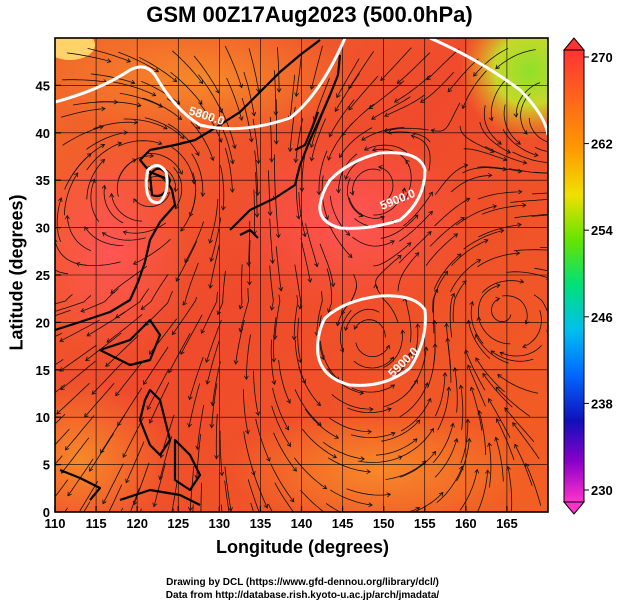 The width and height of the screenshot is (619, 605). What do you see at coordinates (261, 523) in the screenshot?
I see `x-tick-label: 135` at bounding box center [261, 523].